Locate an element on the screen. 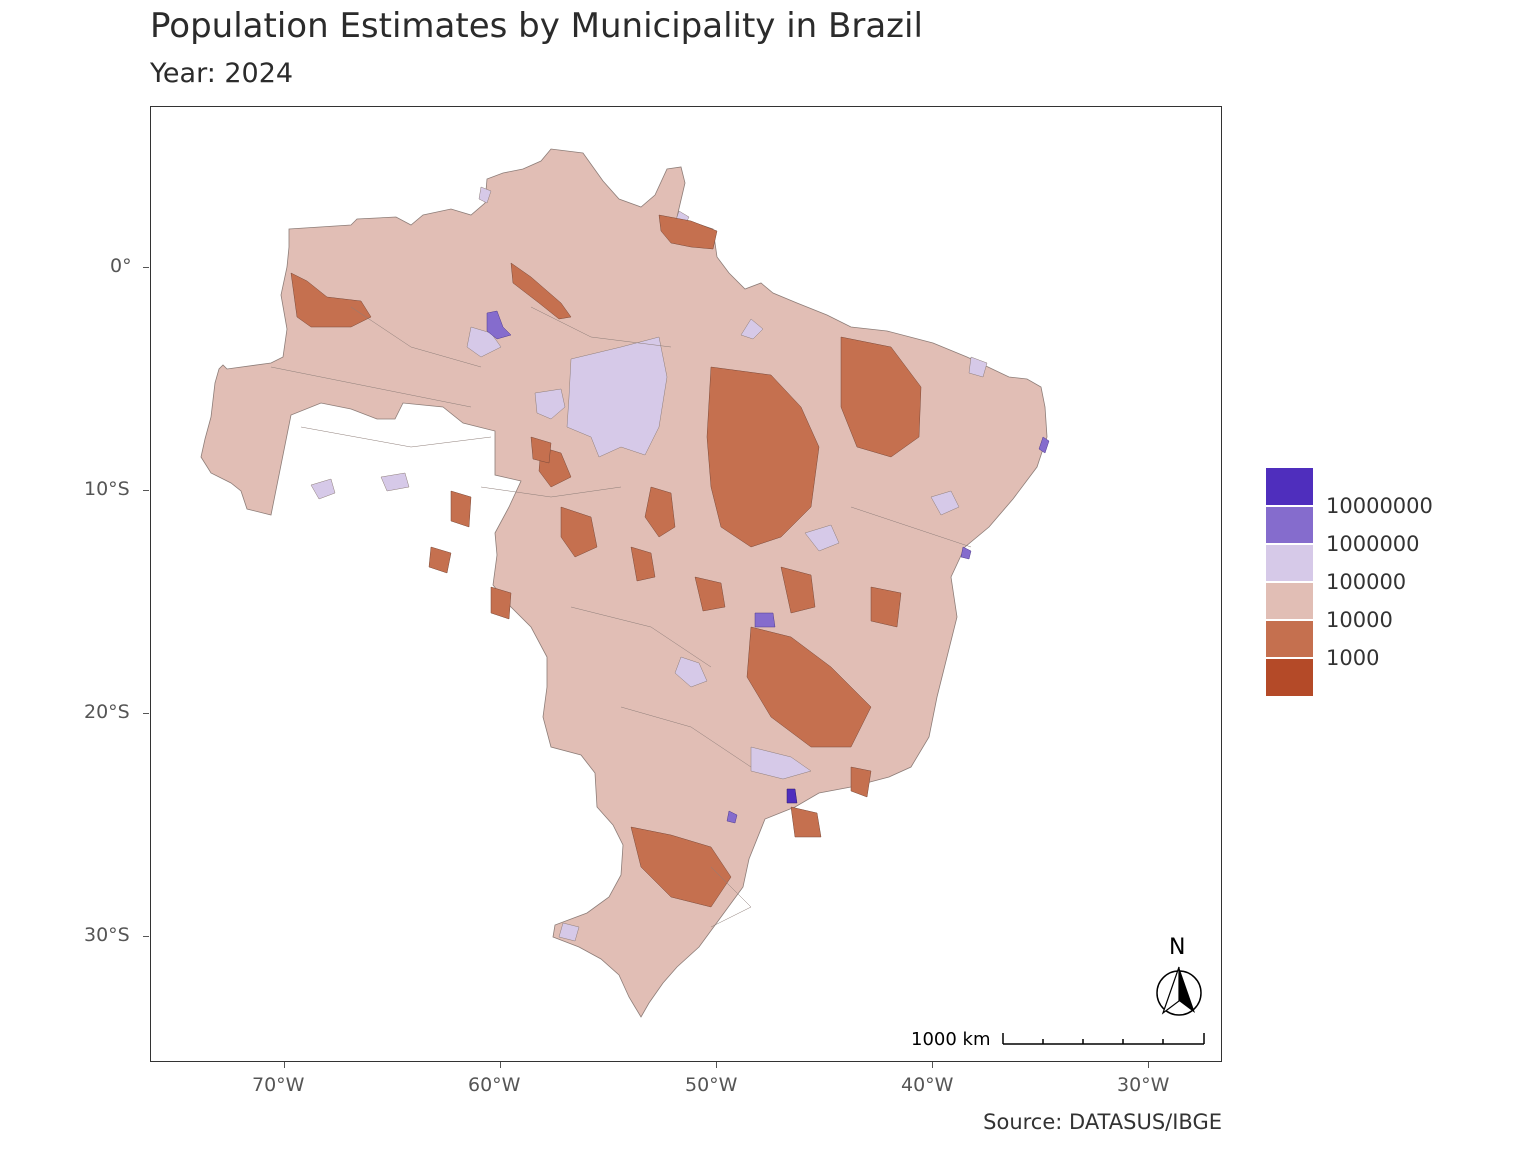  y-label-10s: 10°S is located at coordinates (107, 489).